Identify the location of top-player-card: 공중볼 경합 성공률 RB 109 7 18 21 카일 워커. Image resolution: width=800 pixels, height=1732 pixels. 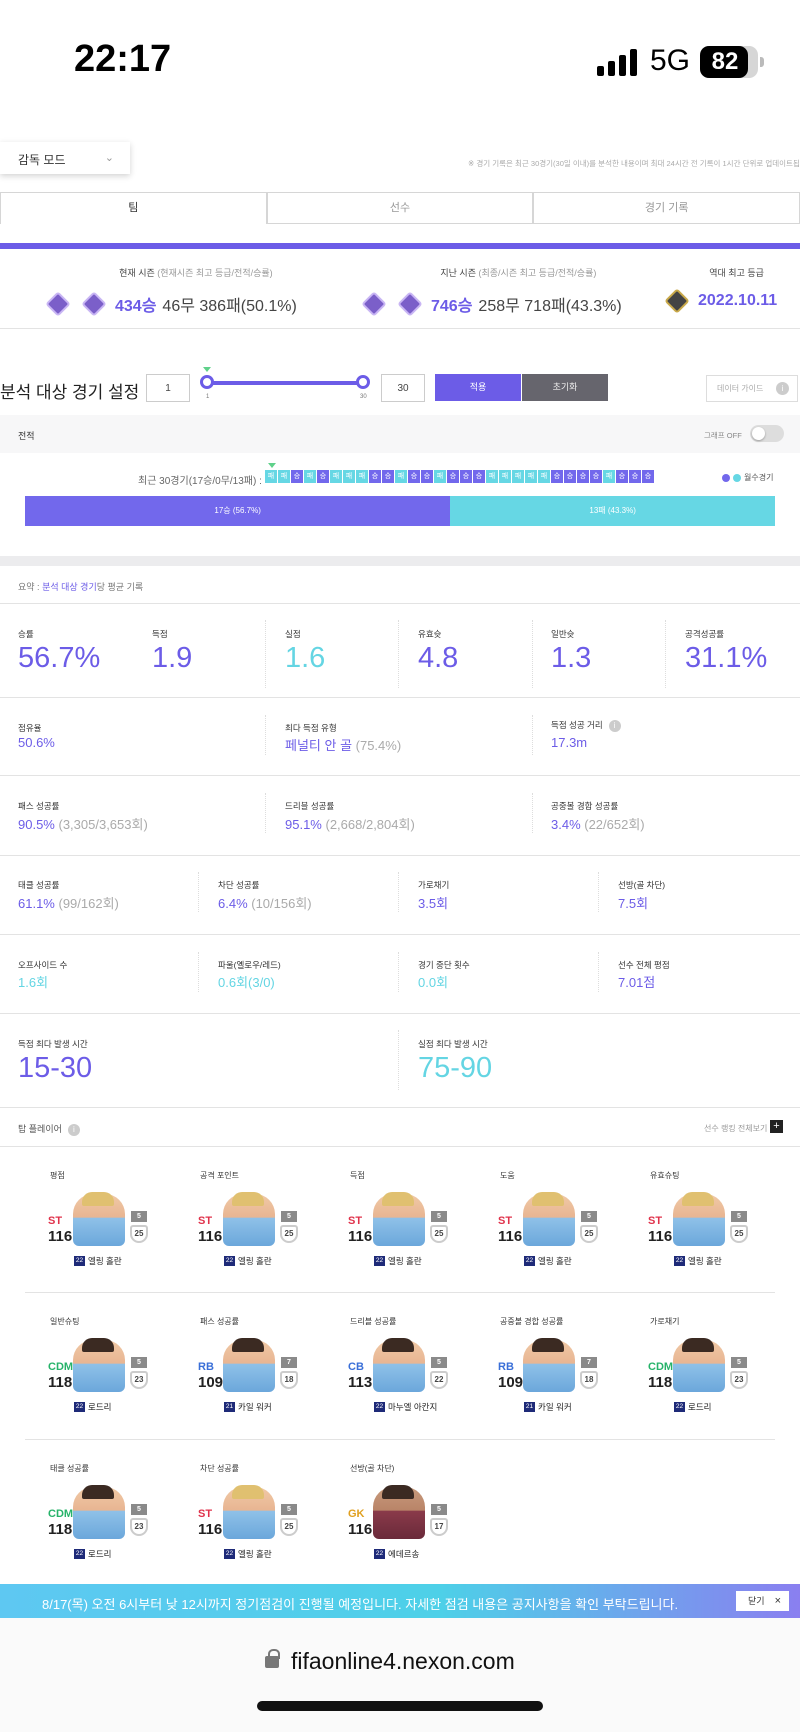
(542, 1371).